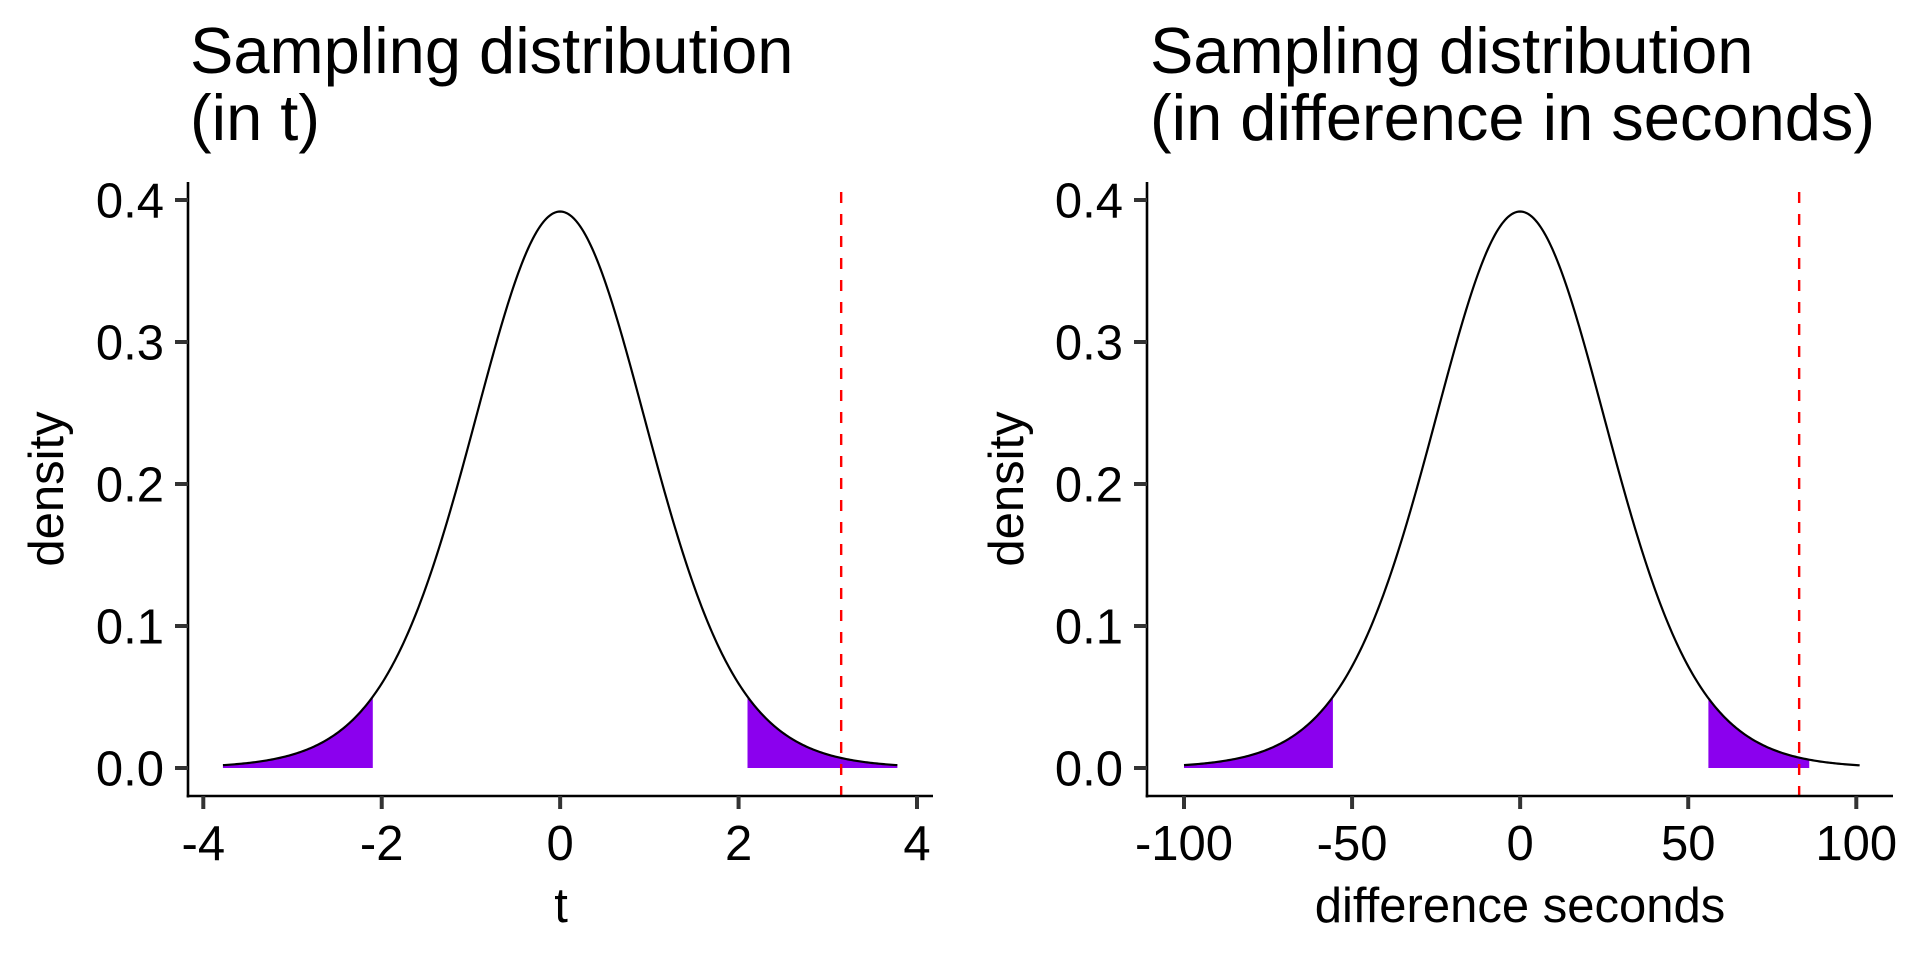 The width and height of the screenshot is (1920, 960). Describe the element at coordinates (1512, 117) in the screenshot. I see `chart-title-line-2: (in difference in seconds)` at that location.